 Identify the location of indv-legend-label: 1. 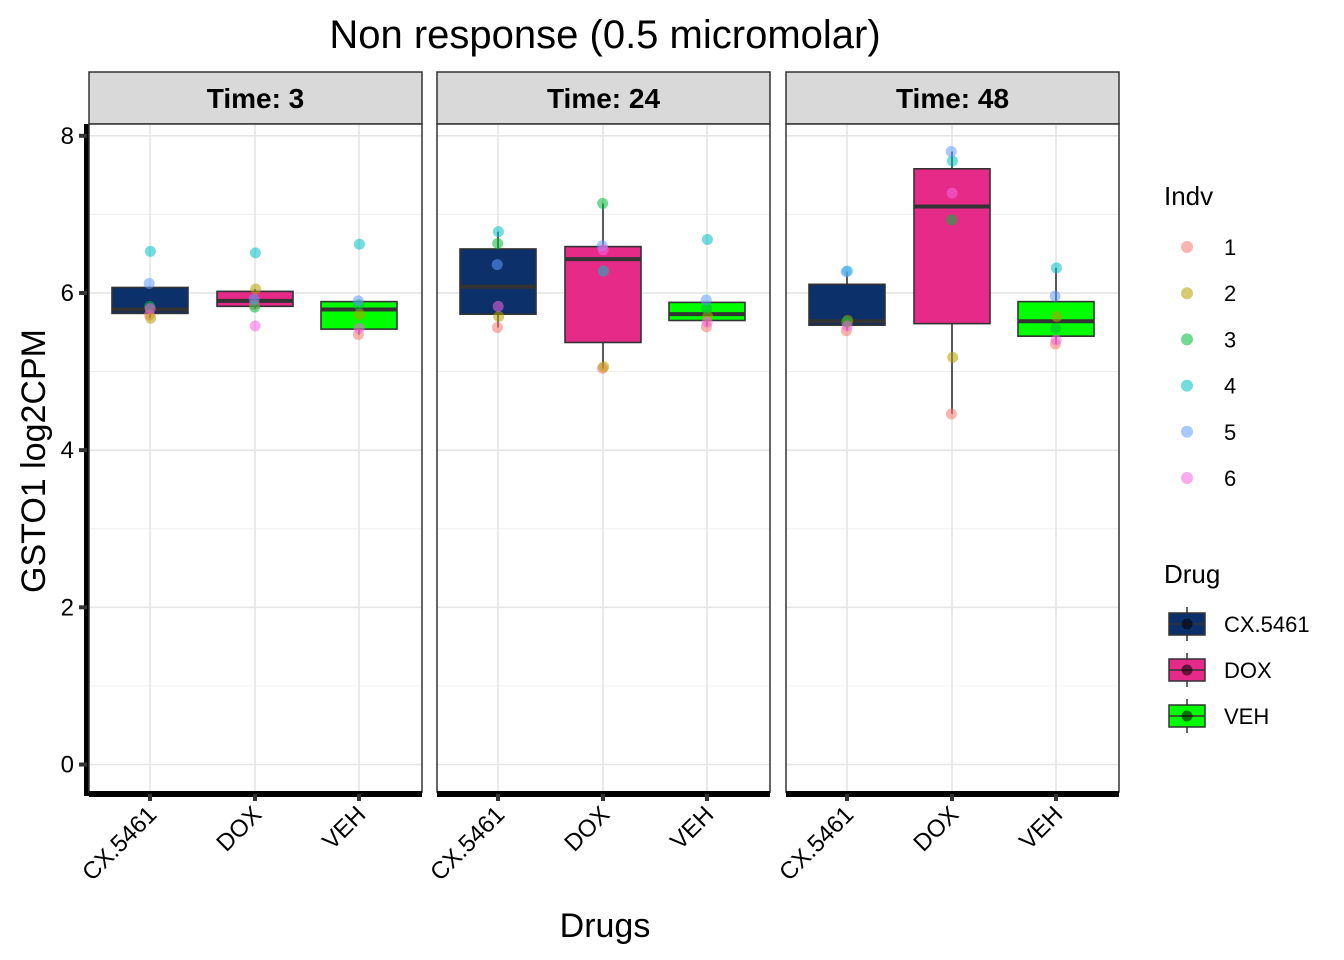
(1230, 247).